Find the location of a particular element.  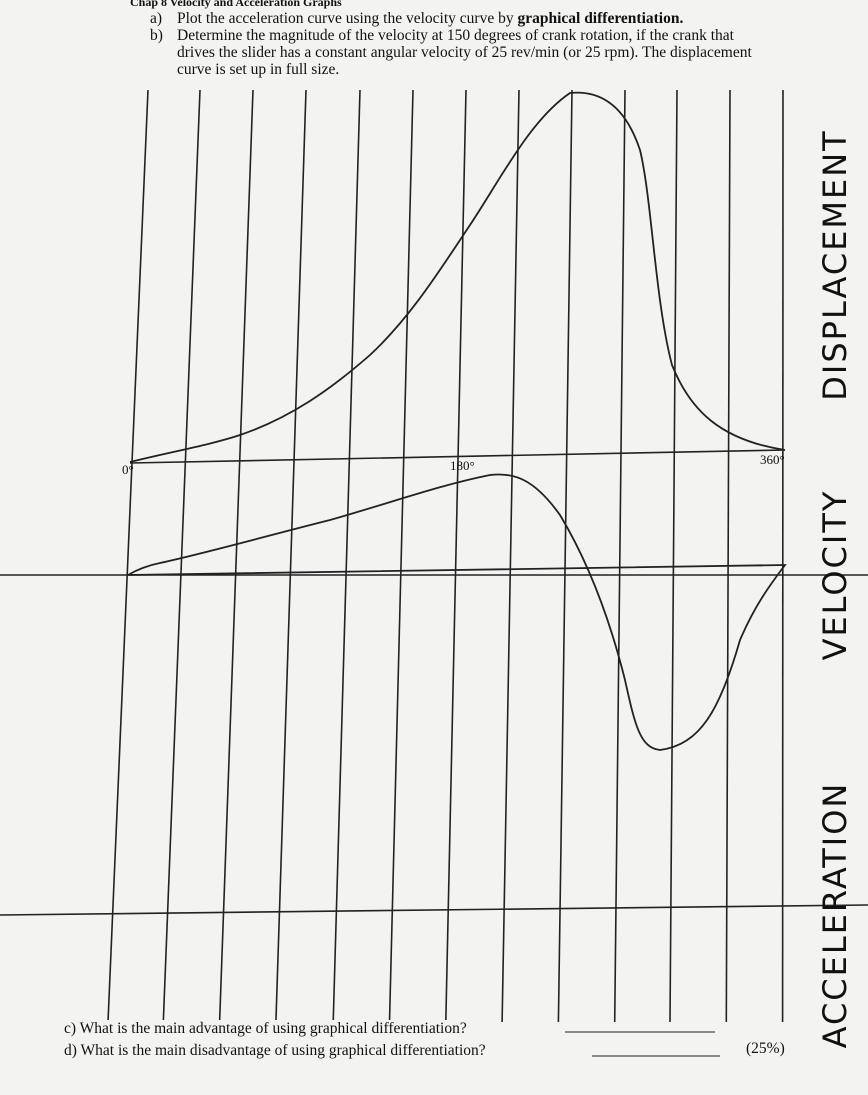

displacement-axis is located at coordinates (457, 456).